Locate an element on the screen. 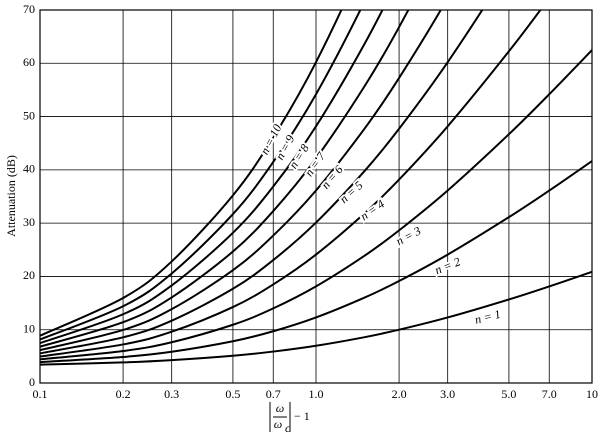 This screenshot has width=604, height=438. y-tick-label: 40 is located at coordinates (29, 169).